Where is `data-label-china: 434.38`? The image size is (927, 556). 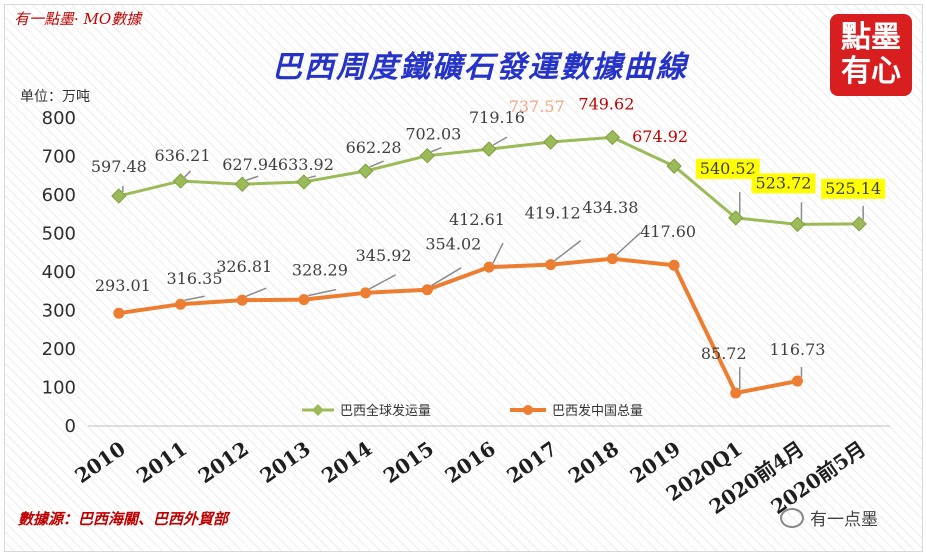 data-label-china: 434.38 is located at coordinates (610, 207).